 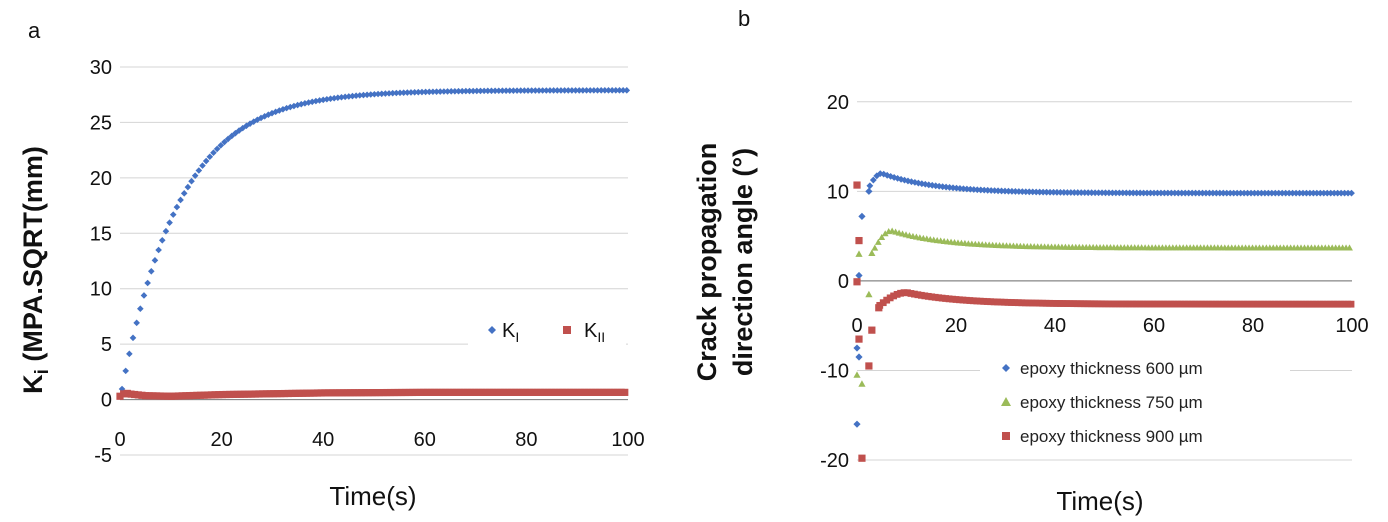 I want to click on y-tick-label: 10, so click(x=838, y=192).